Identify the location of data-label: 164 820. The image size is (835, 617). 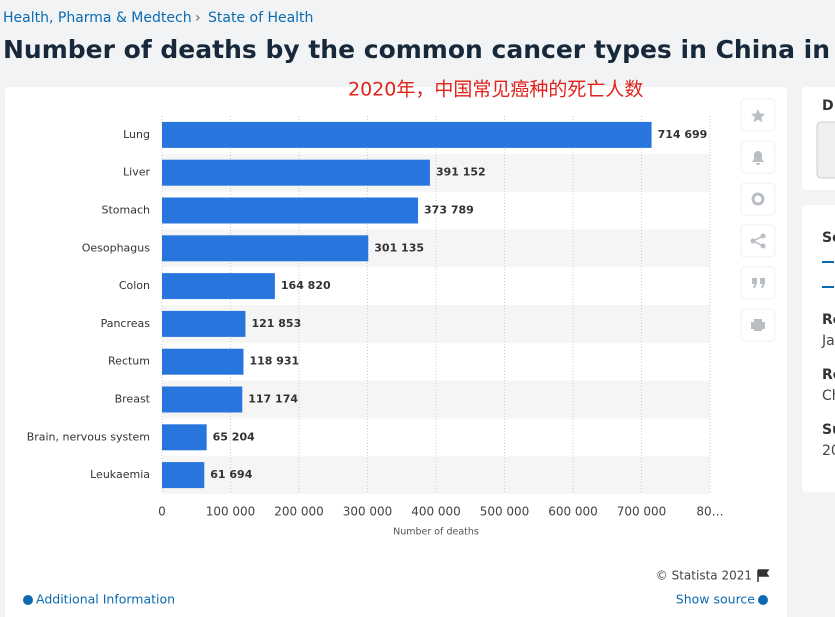
(306, 285).